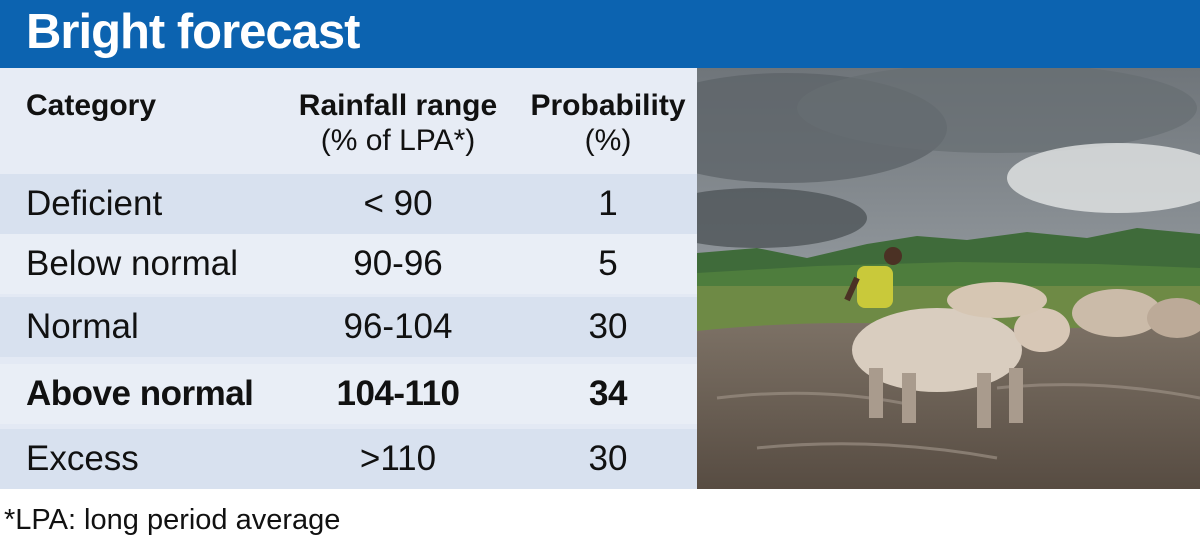 This screenshot has width=1200, height=547. Describe the element at coordinates (348, 264) in the screenshot. I see `table-row: Below normal 90-96 5` at that location.